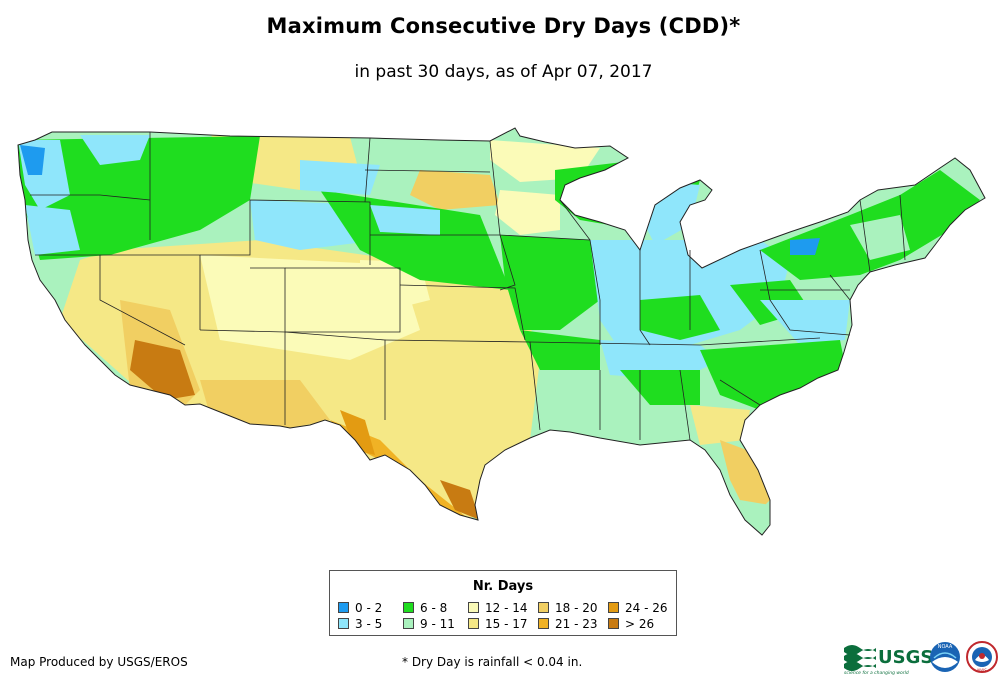 This screenshot has height=691, width=1007. I want to click on legend-item: 12 - 14, so click(498, 608).